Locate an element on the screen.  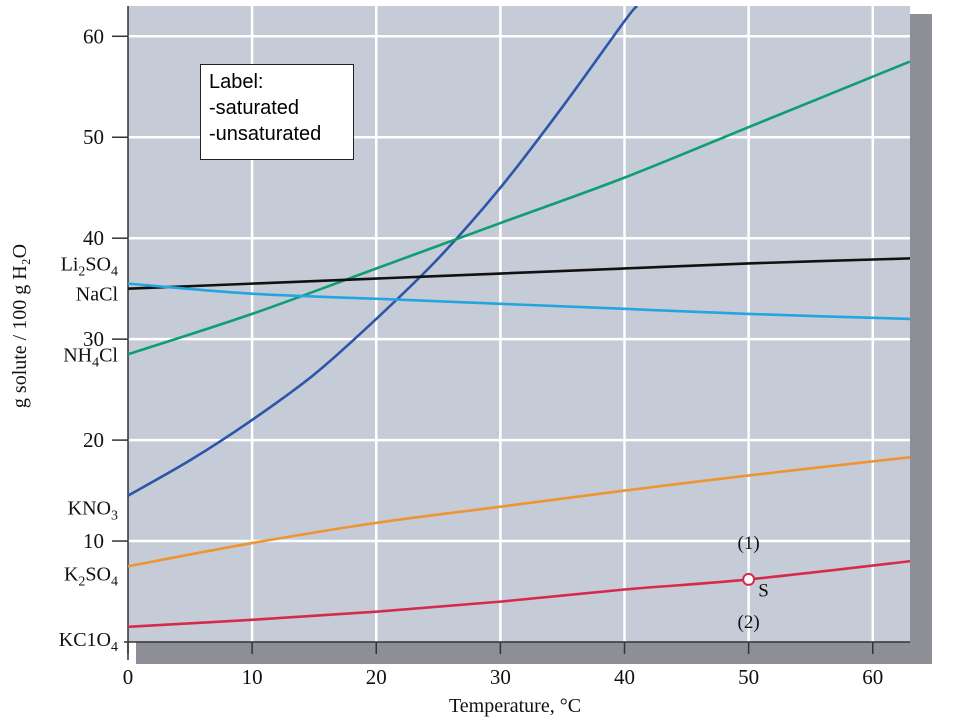
series-axis-label-part: Li is located at coordinates (70, 264).